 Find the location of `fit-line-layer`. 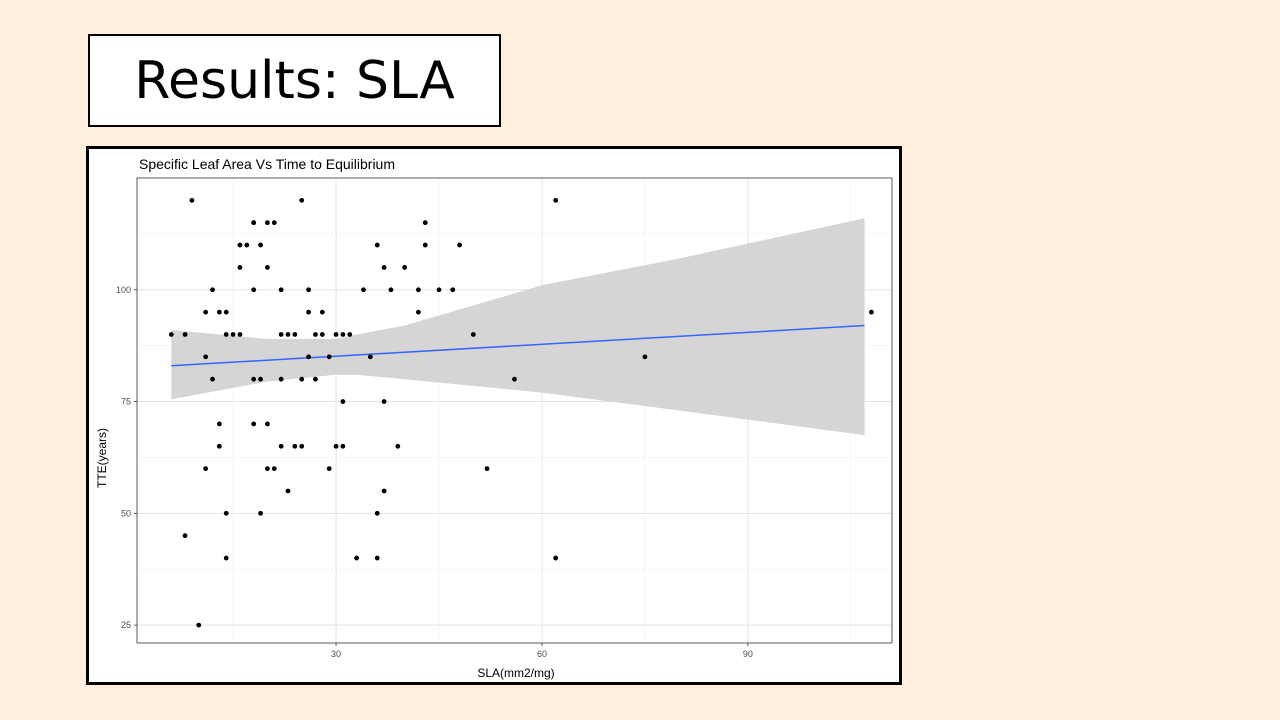

fit-line-layer is located at coordinates (518, 345).